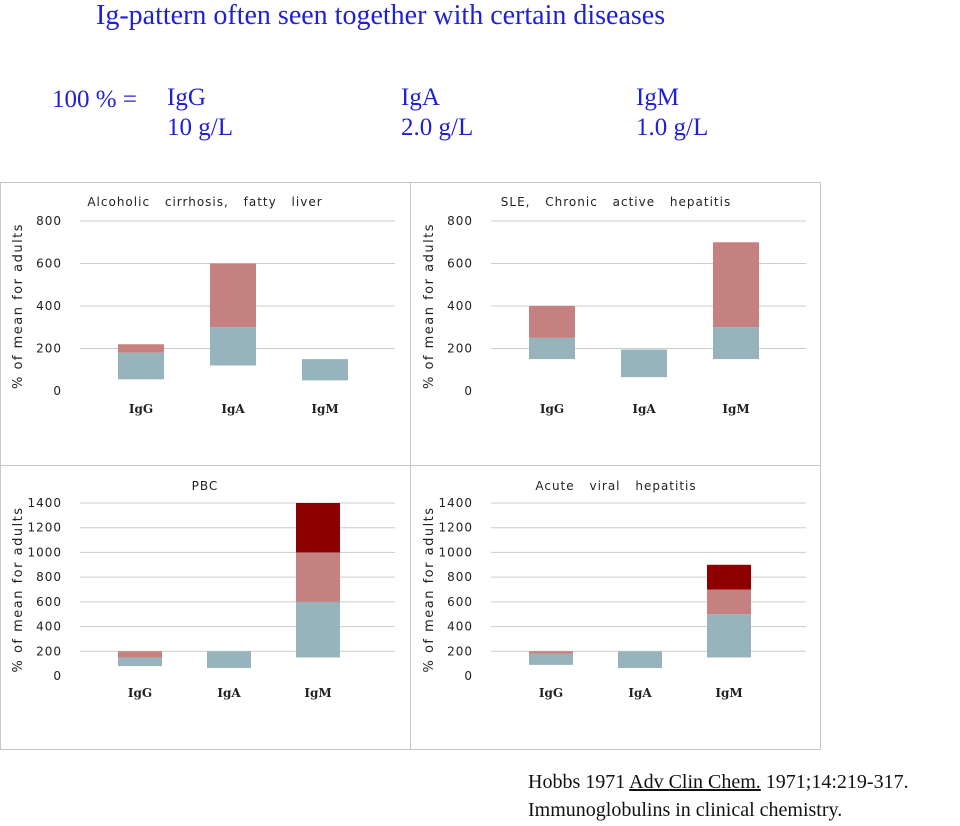 The height and width of the screenshot is (826, 960). I want to click on chart-title: Acute viral hepatitis, so click(615, 486).